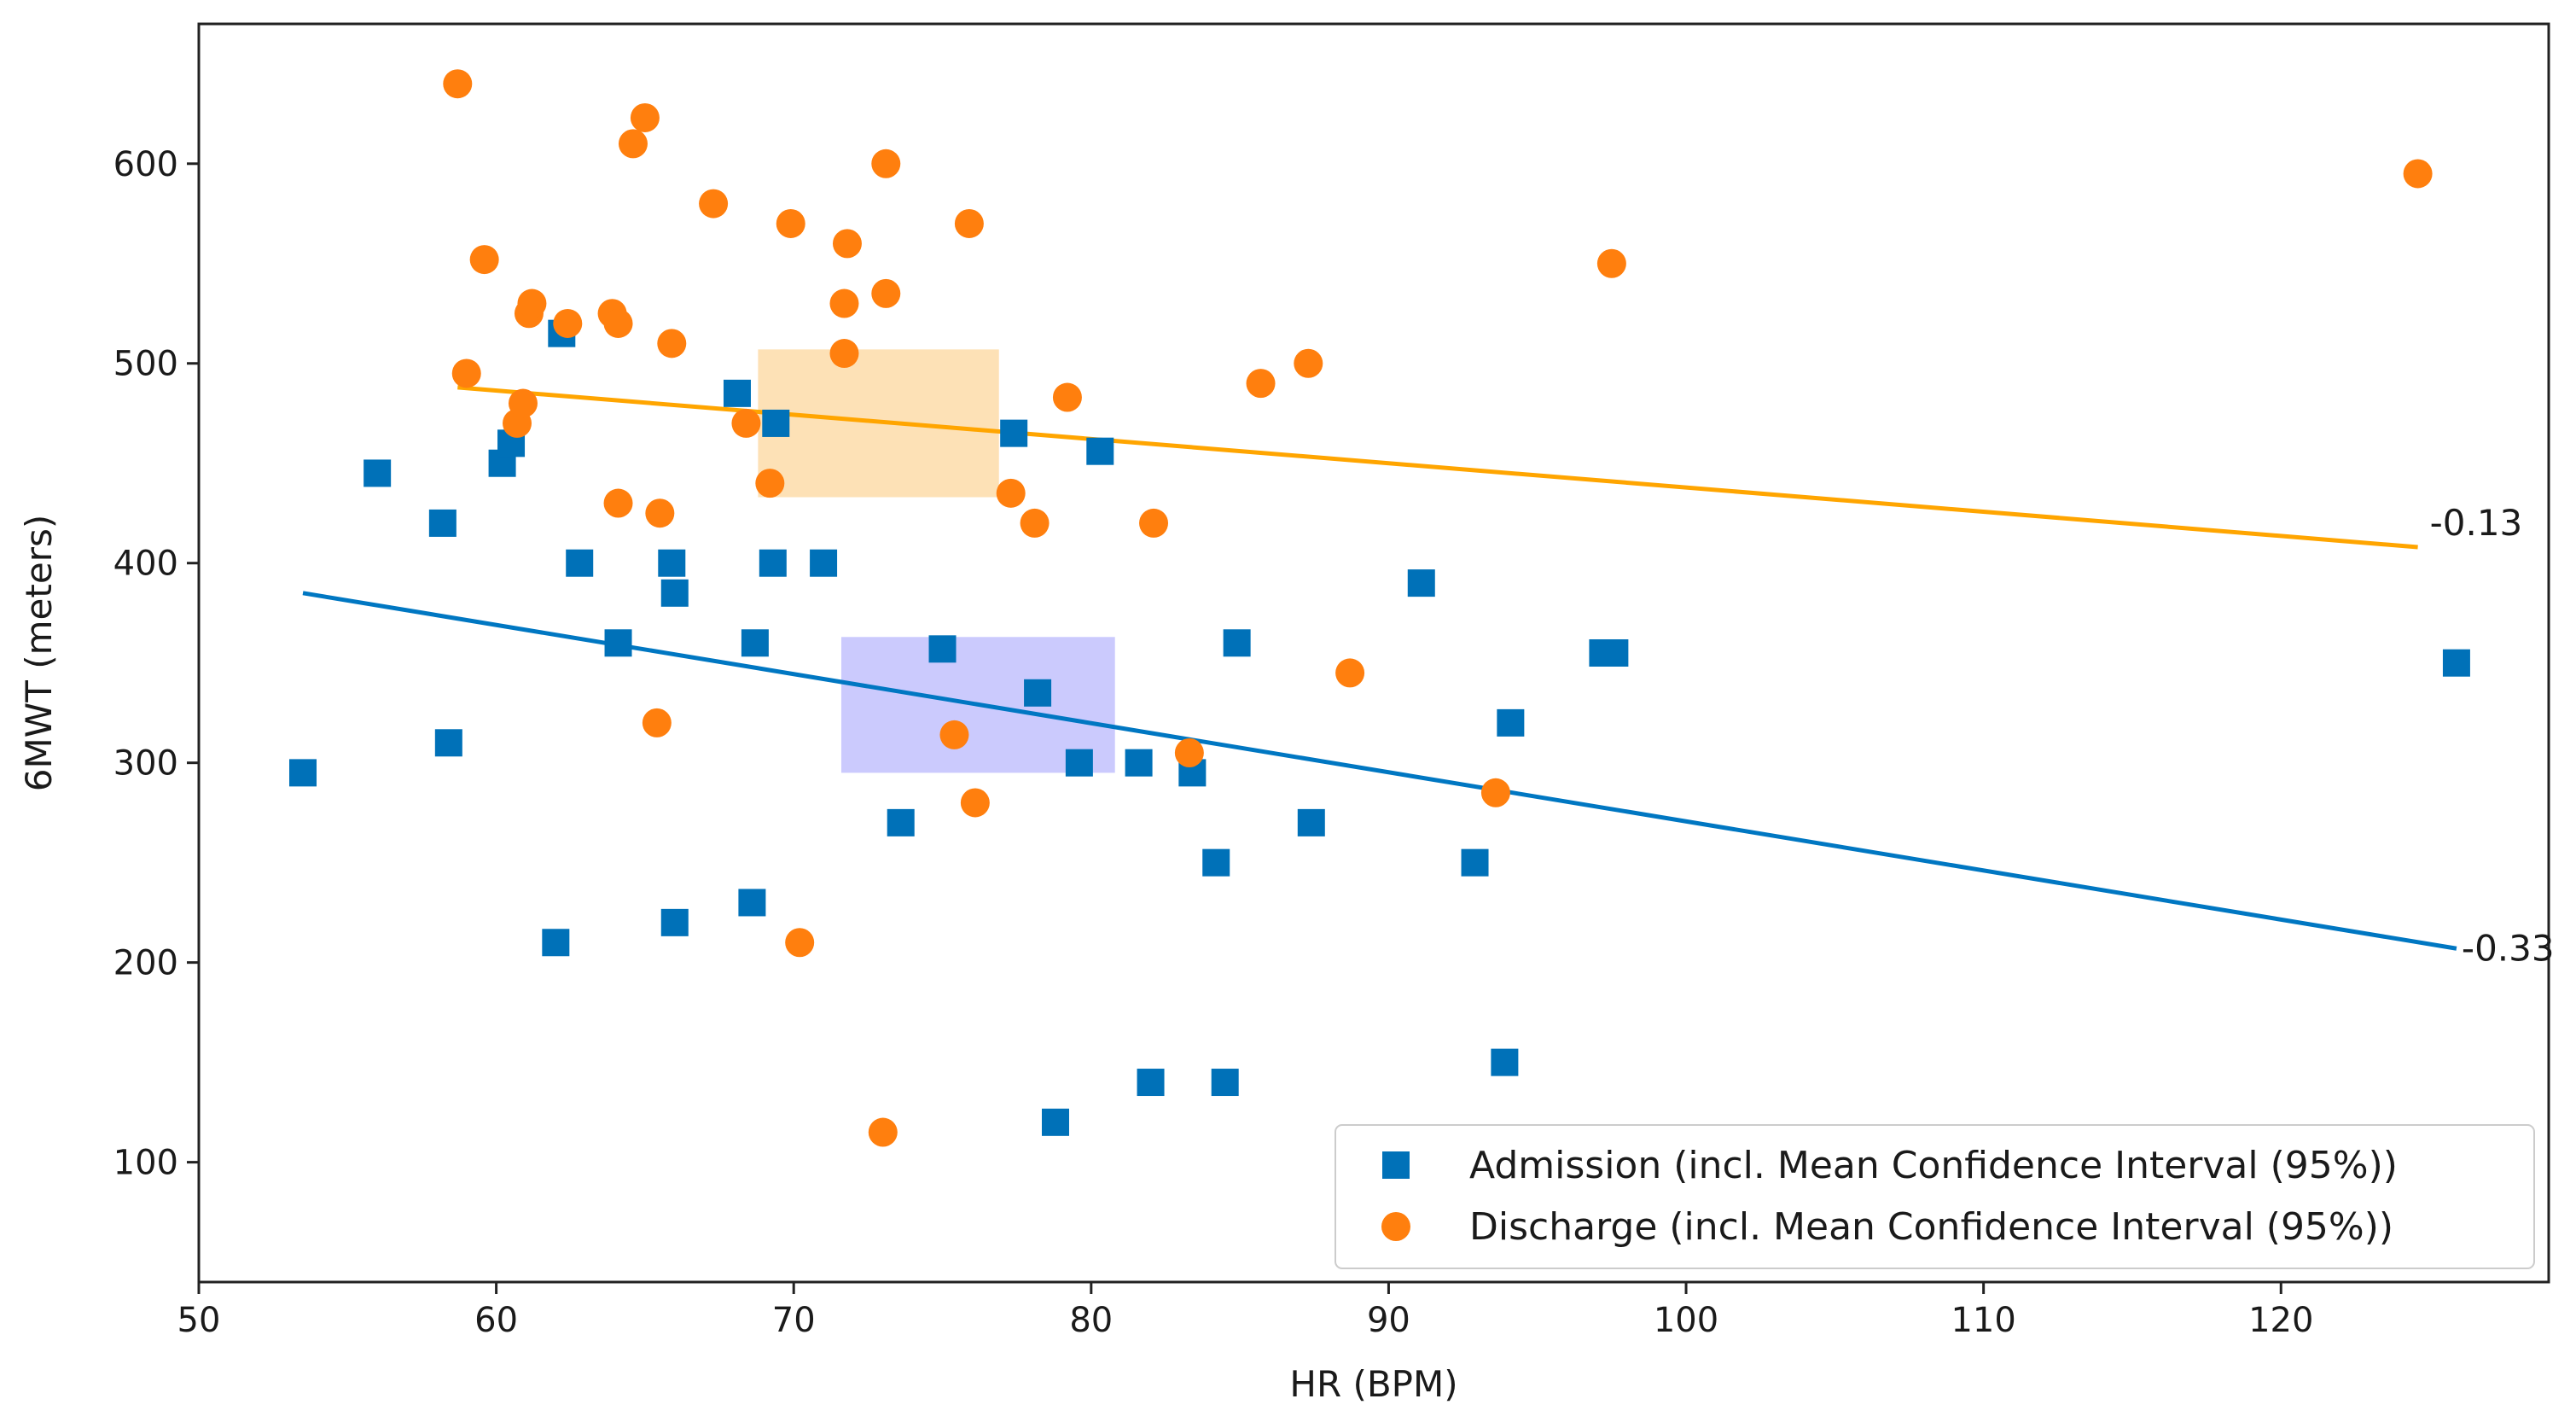 This screenshot has height=1428, width=2576. I want to click on y-tick-label: 400, so click(145, 564).